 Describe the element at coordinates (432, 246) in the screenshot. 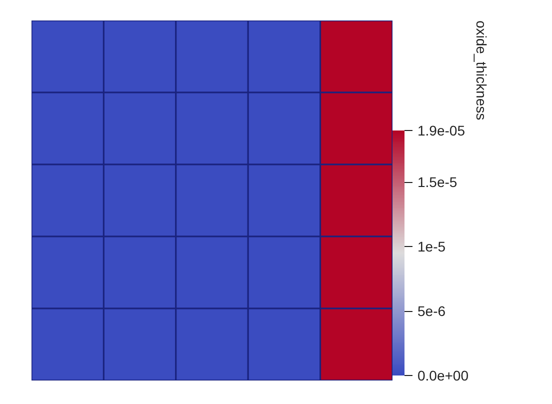

I see `color-bar-label: 1e-5` at that location.